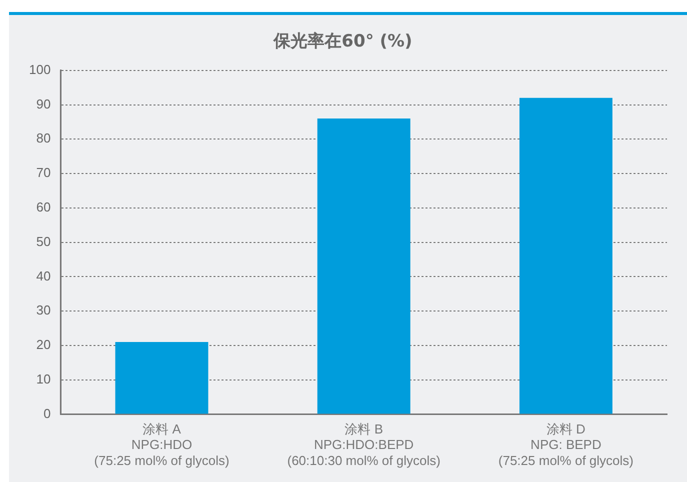 Image resolution: width=687 pixels, height=482 pixels. What do you see at coordinates (43, 276) in the screenshot?
I see `y-tick-label: 40` at bounding box center [43, 276].